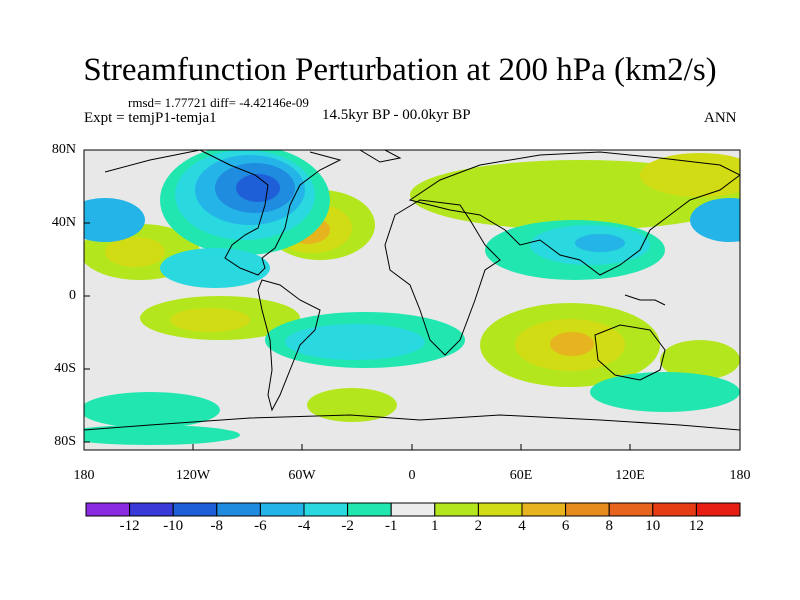 Image resolution: width=800 pixels, height=600 pixels. What do you see at coordinates (630, 352) in the screenshot?
I see `australia-coast` at bounding box center [630, 352].